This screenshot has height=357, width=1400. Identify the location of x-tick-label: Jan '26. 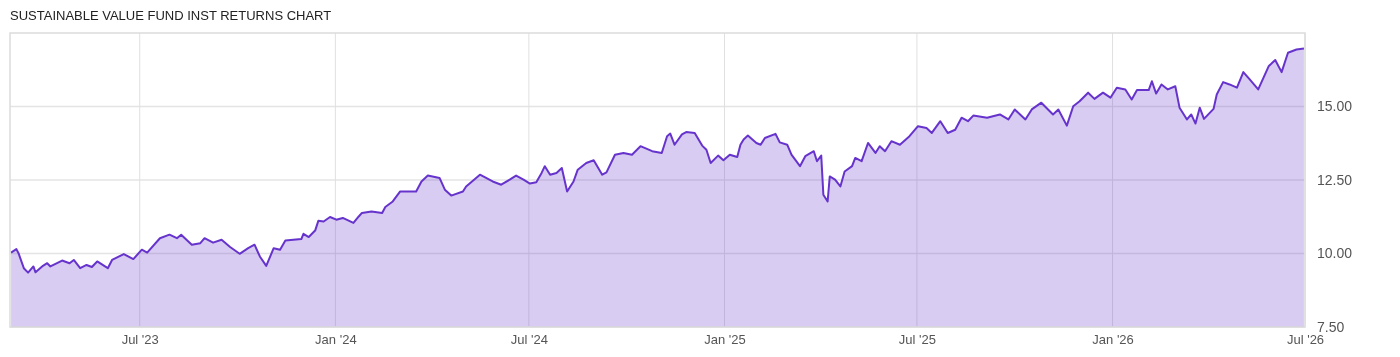
(1113, 340).